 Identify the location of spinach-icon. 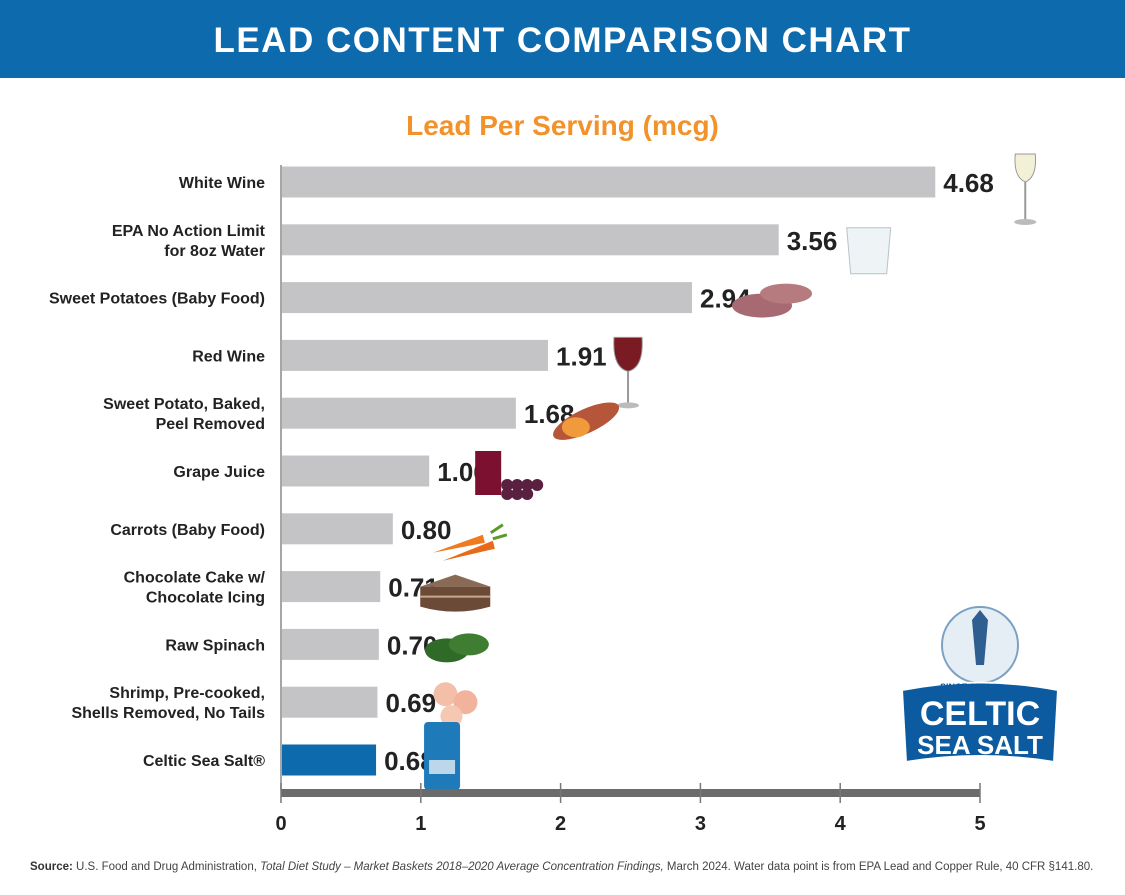
(456, 648).